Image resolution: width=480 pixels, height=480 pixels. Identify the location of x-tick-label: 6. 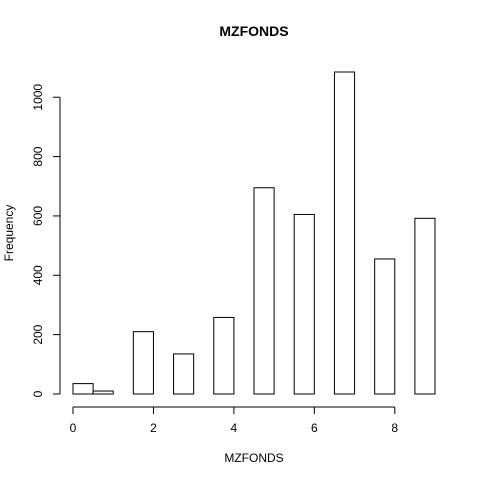
(314, 428).